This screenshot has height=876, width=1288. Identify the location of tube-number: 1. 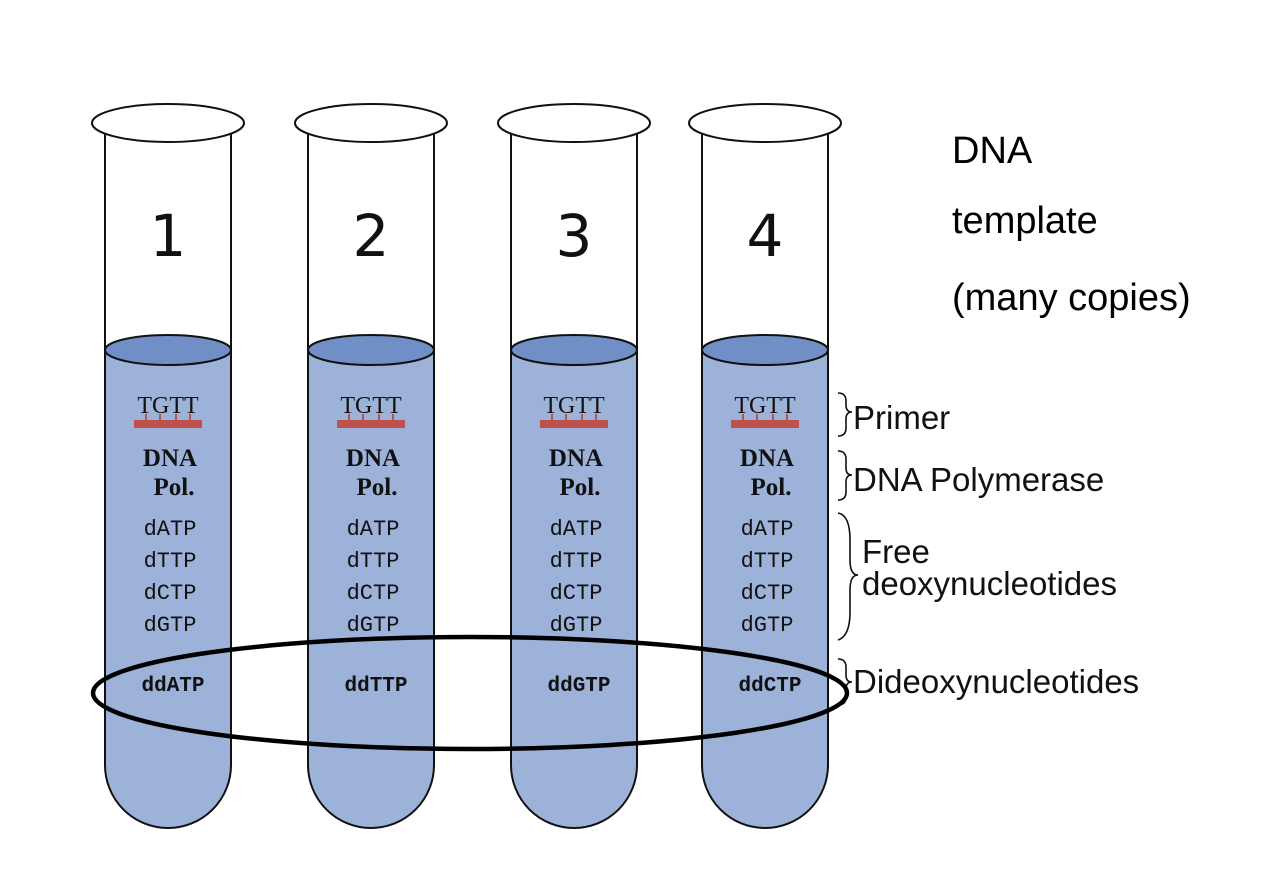
(168, 236).